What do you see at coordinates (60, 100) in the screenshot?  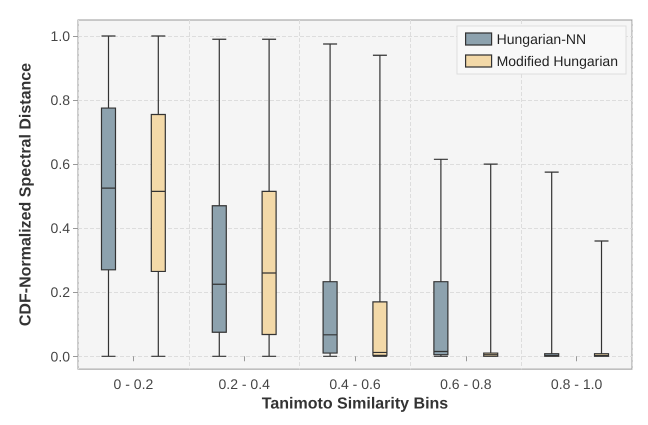 I see `y-tick-label: 0.8` at bounding box center [60, 100].